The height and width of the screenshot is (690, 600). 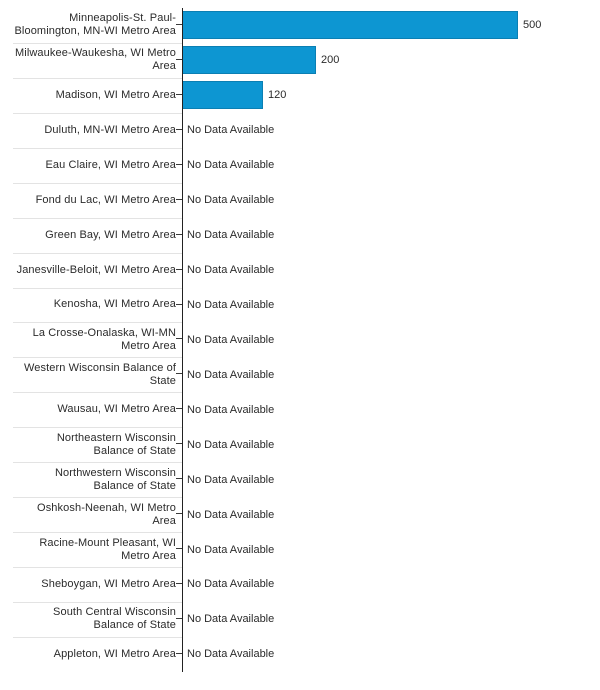 I want to click on category-label: La Crosse-Onalaska, WI-MN Metro Area, so click(x=104, y=339).